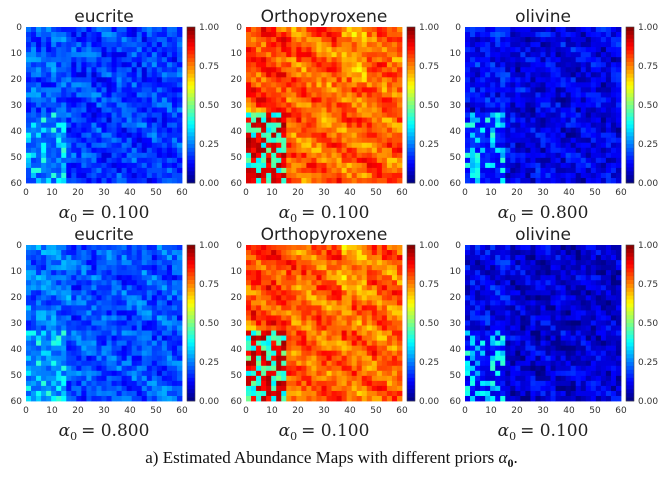  I want to click on x-tick-label: 40, so click(130, 193).